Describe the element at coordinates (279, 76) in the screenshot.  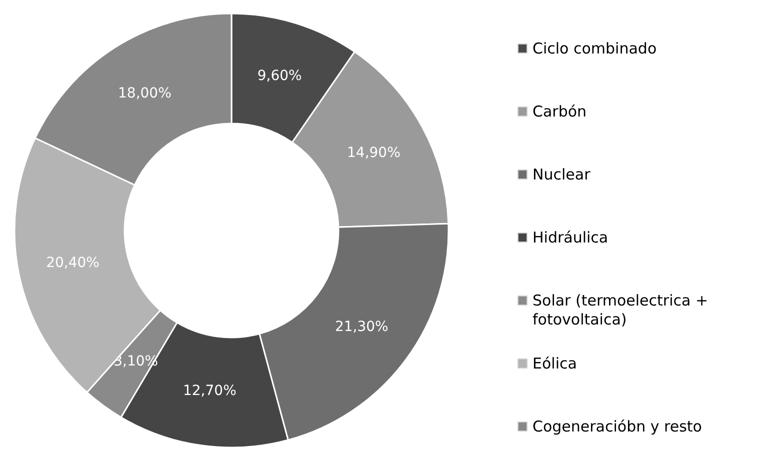
I see `data-label: 9,60%` at that location.